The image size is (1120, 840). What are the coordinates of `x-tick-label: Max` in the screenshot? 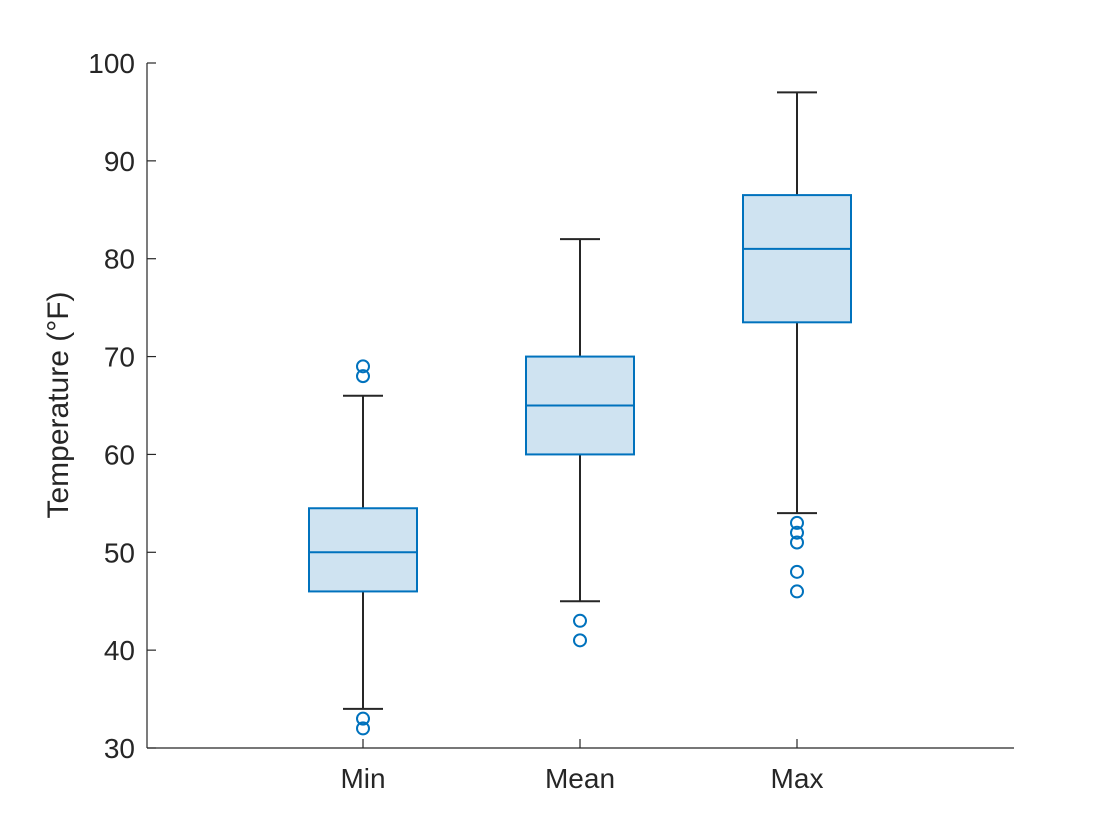 It's located at (797, 778).